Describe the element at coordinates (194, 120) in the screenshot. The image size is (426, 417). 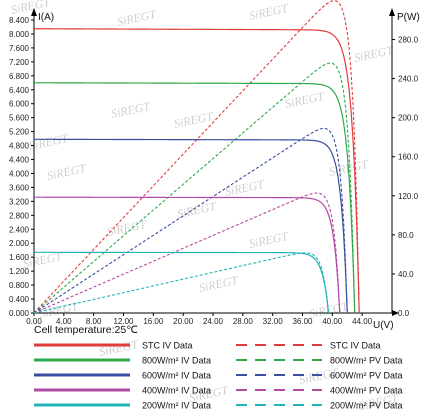
I see `watermark-6: SiREGT` at that location.